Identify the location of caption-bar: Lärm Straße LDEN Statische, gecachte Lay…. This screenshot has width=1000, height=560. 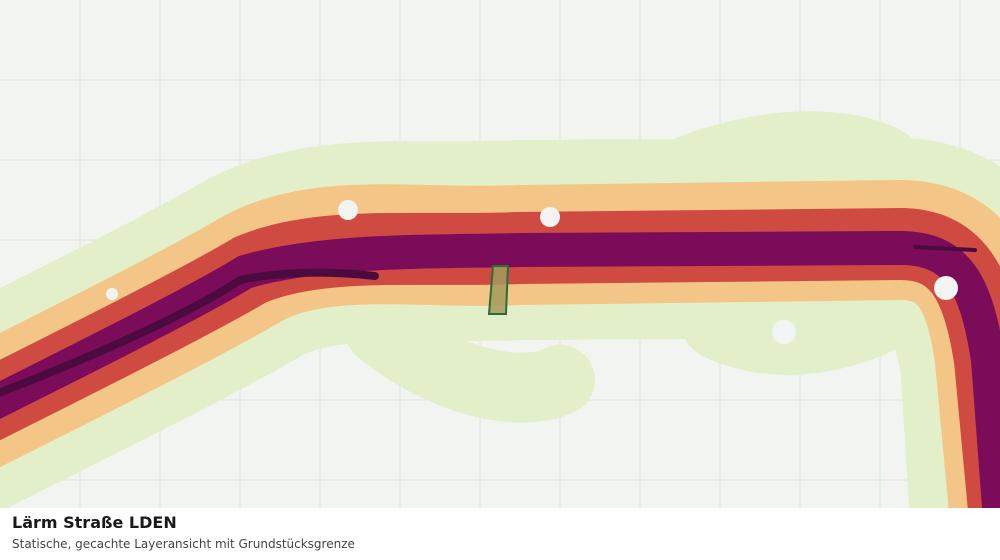
(500, 534).